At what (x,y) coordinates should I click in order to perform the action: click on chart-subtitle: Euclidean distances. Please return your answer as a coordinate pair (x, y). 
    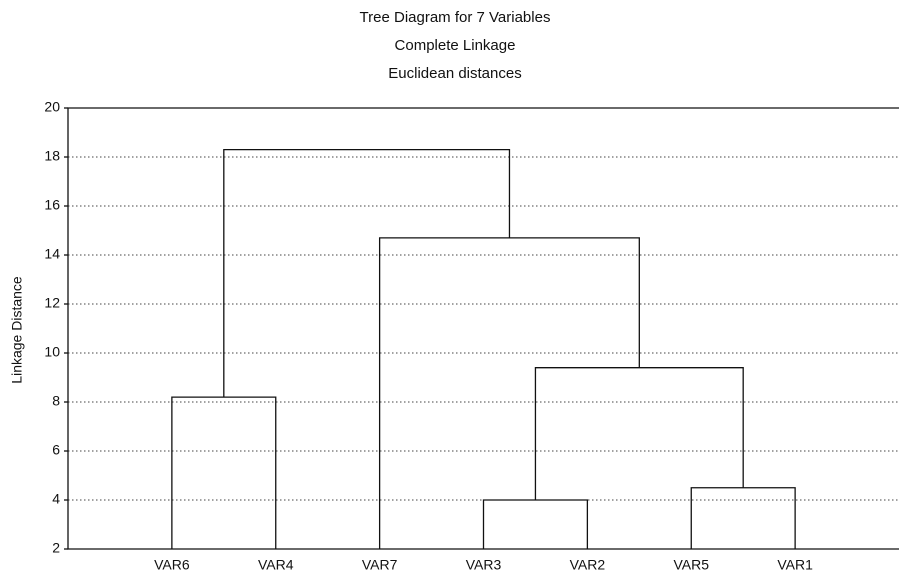
    Looking at the image, I should click on (454, 73).